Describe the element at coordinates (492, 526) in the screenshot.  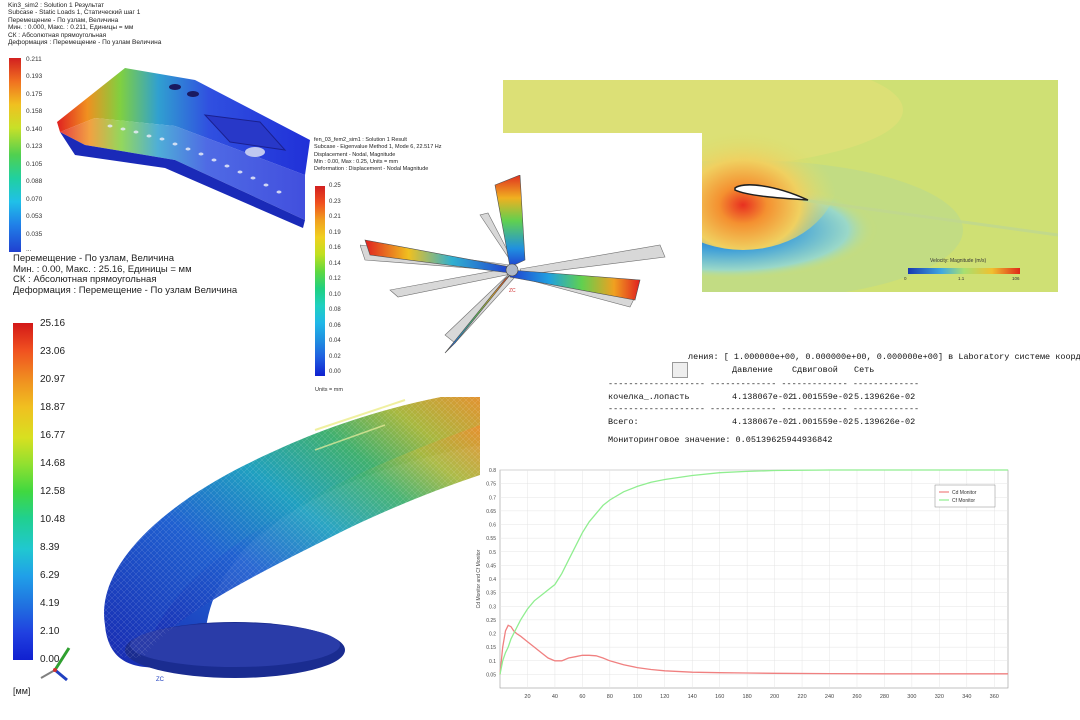
I see `y-tick-label: 0.6` at that location.